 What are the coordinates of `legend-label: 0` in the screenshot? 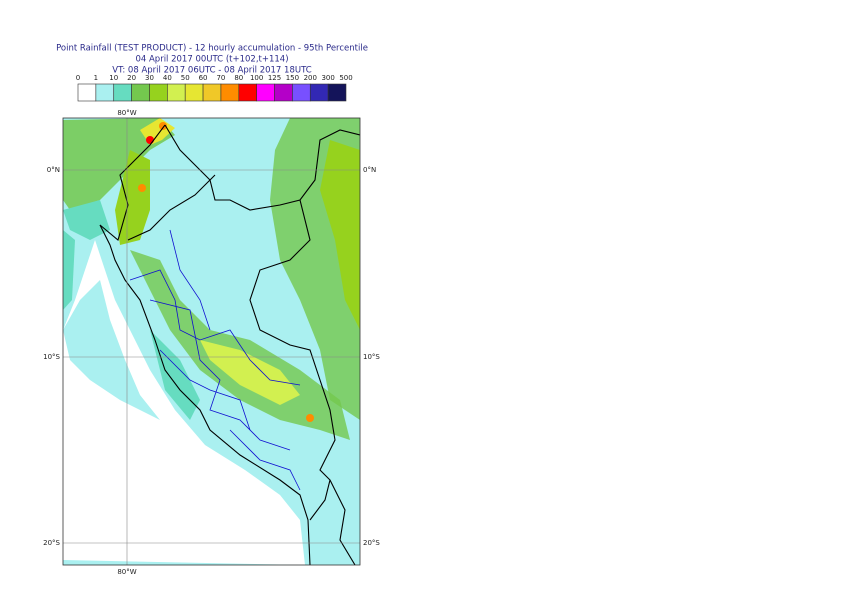 It's located at (78, 78).